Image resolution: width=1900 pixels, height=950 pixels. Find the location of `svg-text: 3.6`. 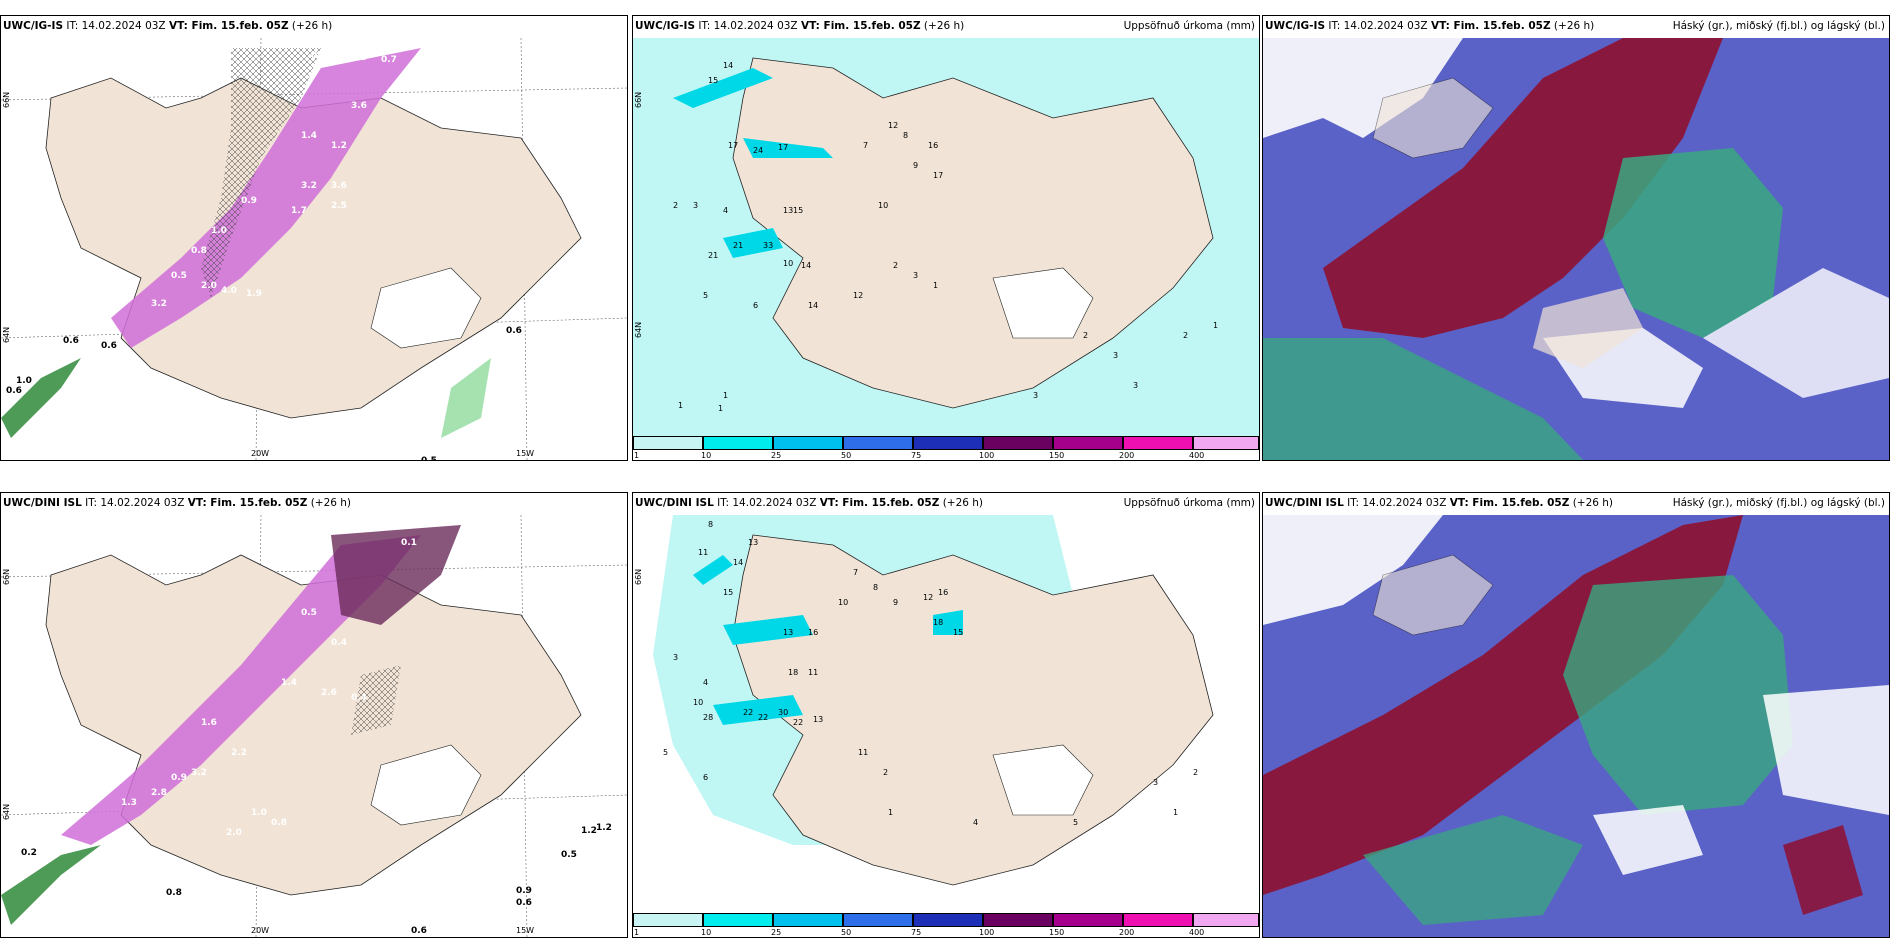

svg-text: 3.6 is located at coordinates (359, 106).